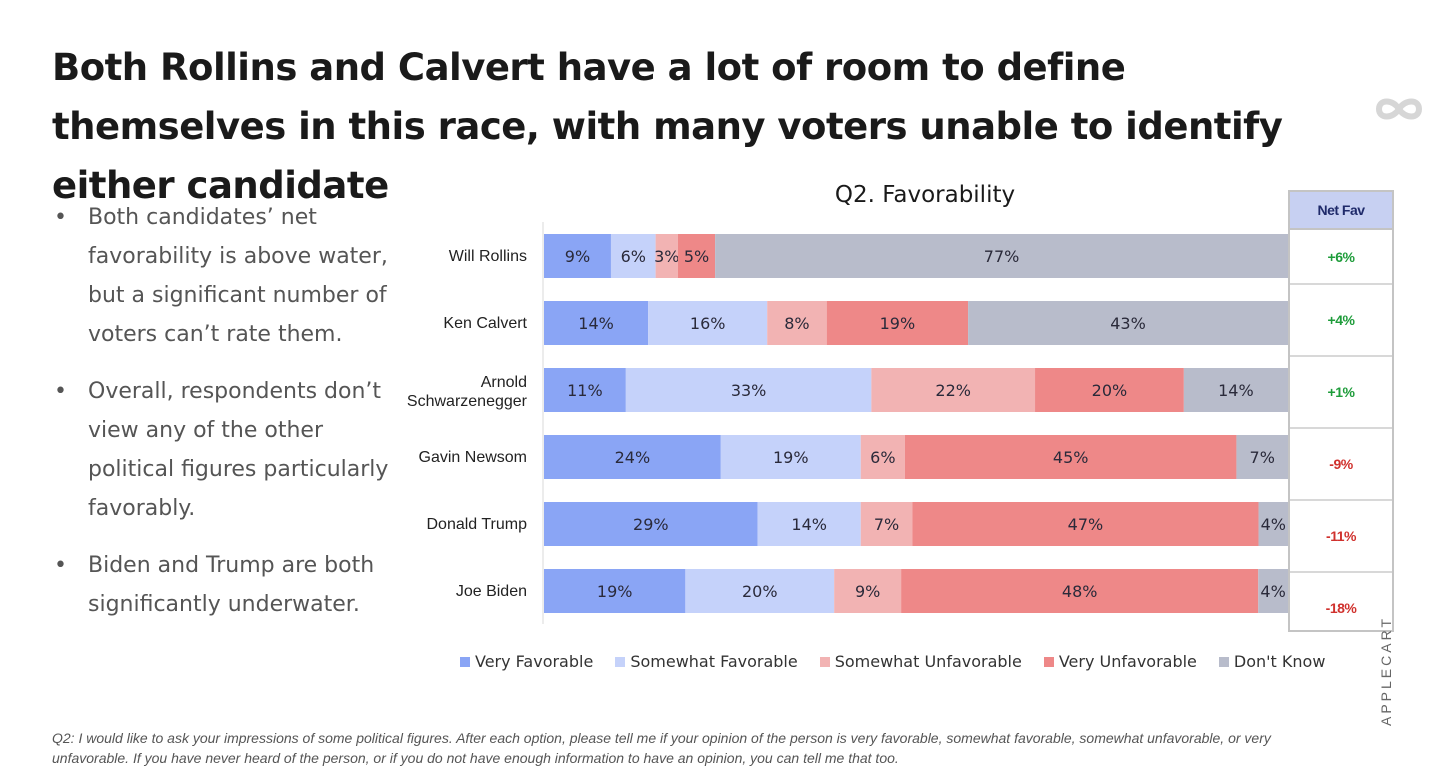  What do you see at coordinates (1341, 608) in the screenshot?
I see `net-fav-value: -18%` at bounding box center [1341, 608].